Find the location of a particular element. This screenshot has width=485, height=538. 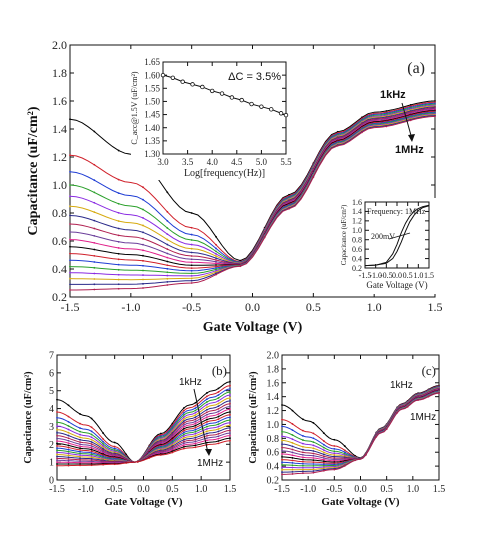

panel-b-curve is located at coordinates (143, 431).